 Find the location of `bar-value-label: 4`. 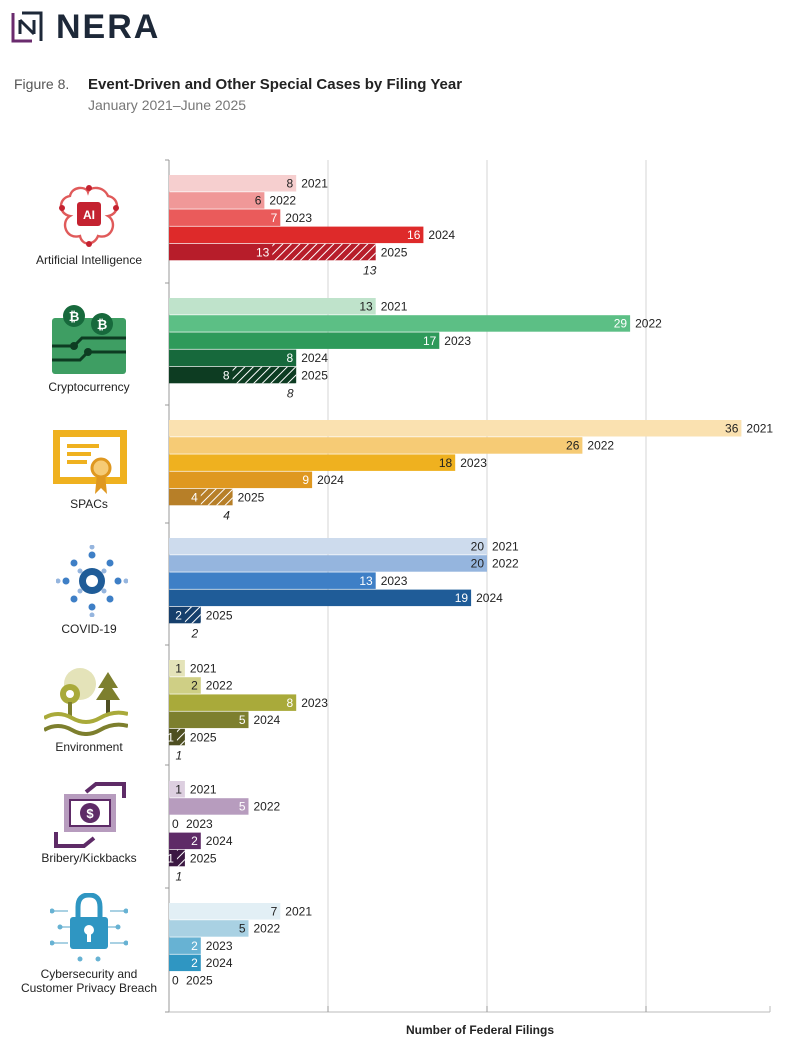

bar-value-label: 4 is located at coordinates (194, 497).